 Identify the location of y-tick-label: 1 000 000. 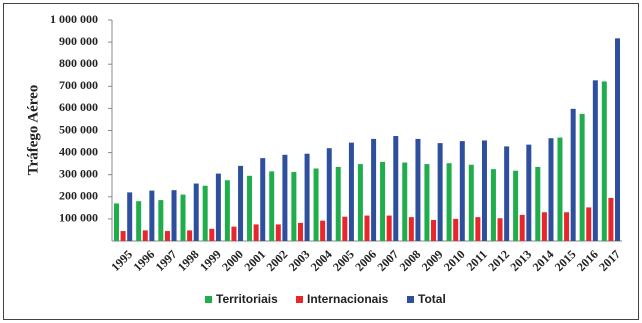
(74, 19).